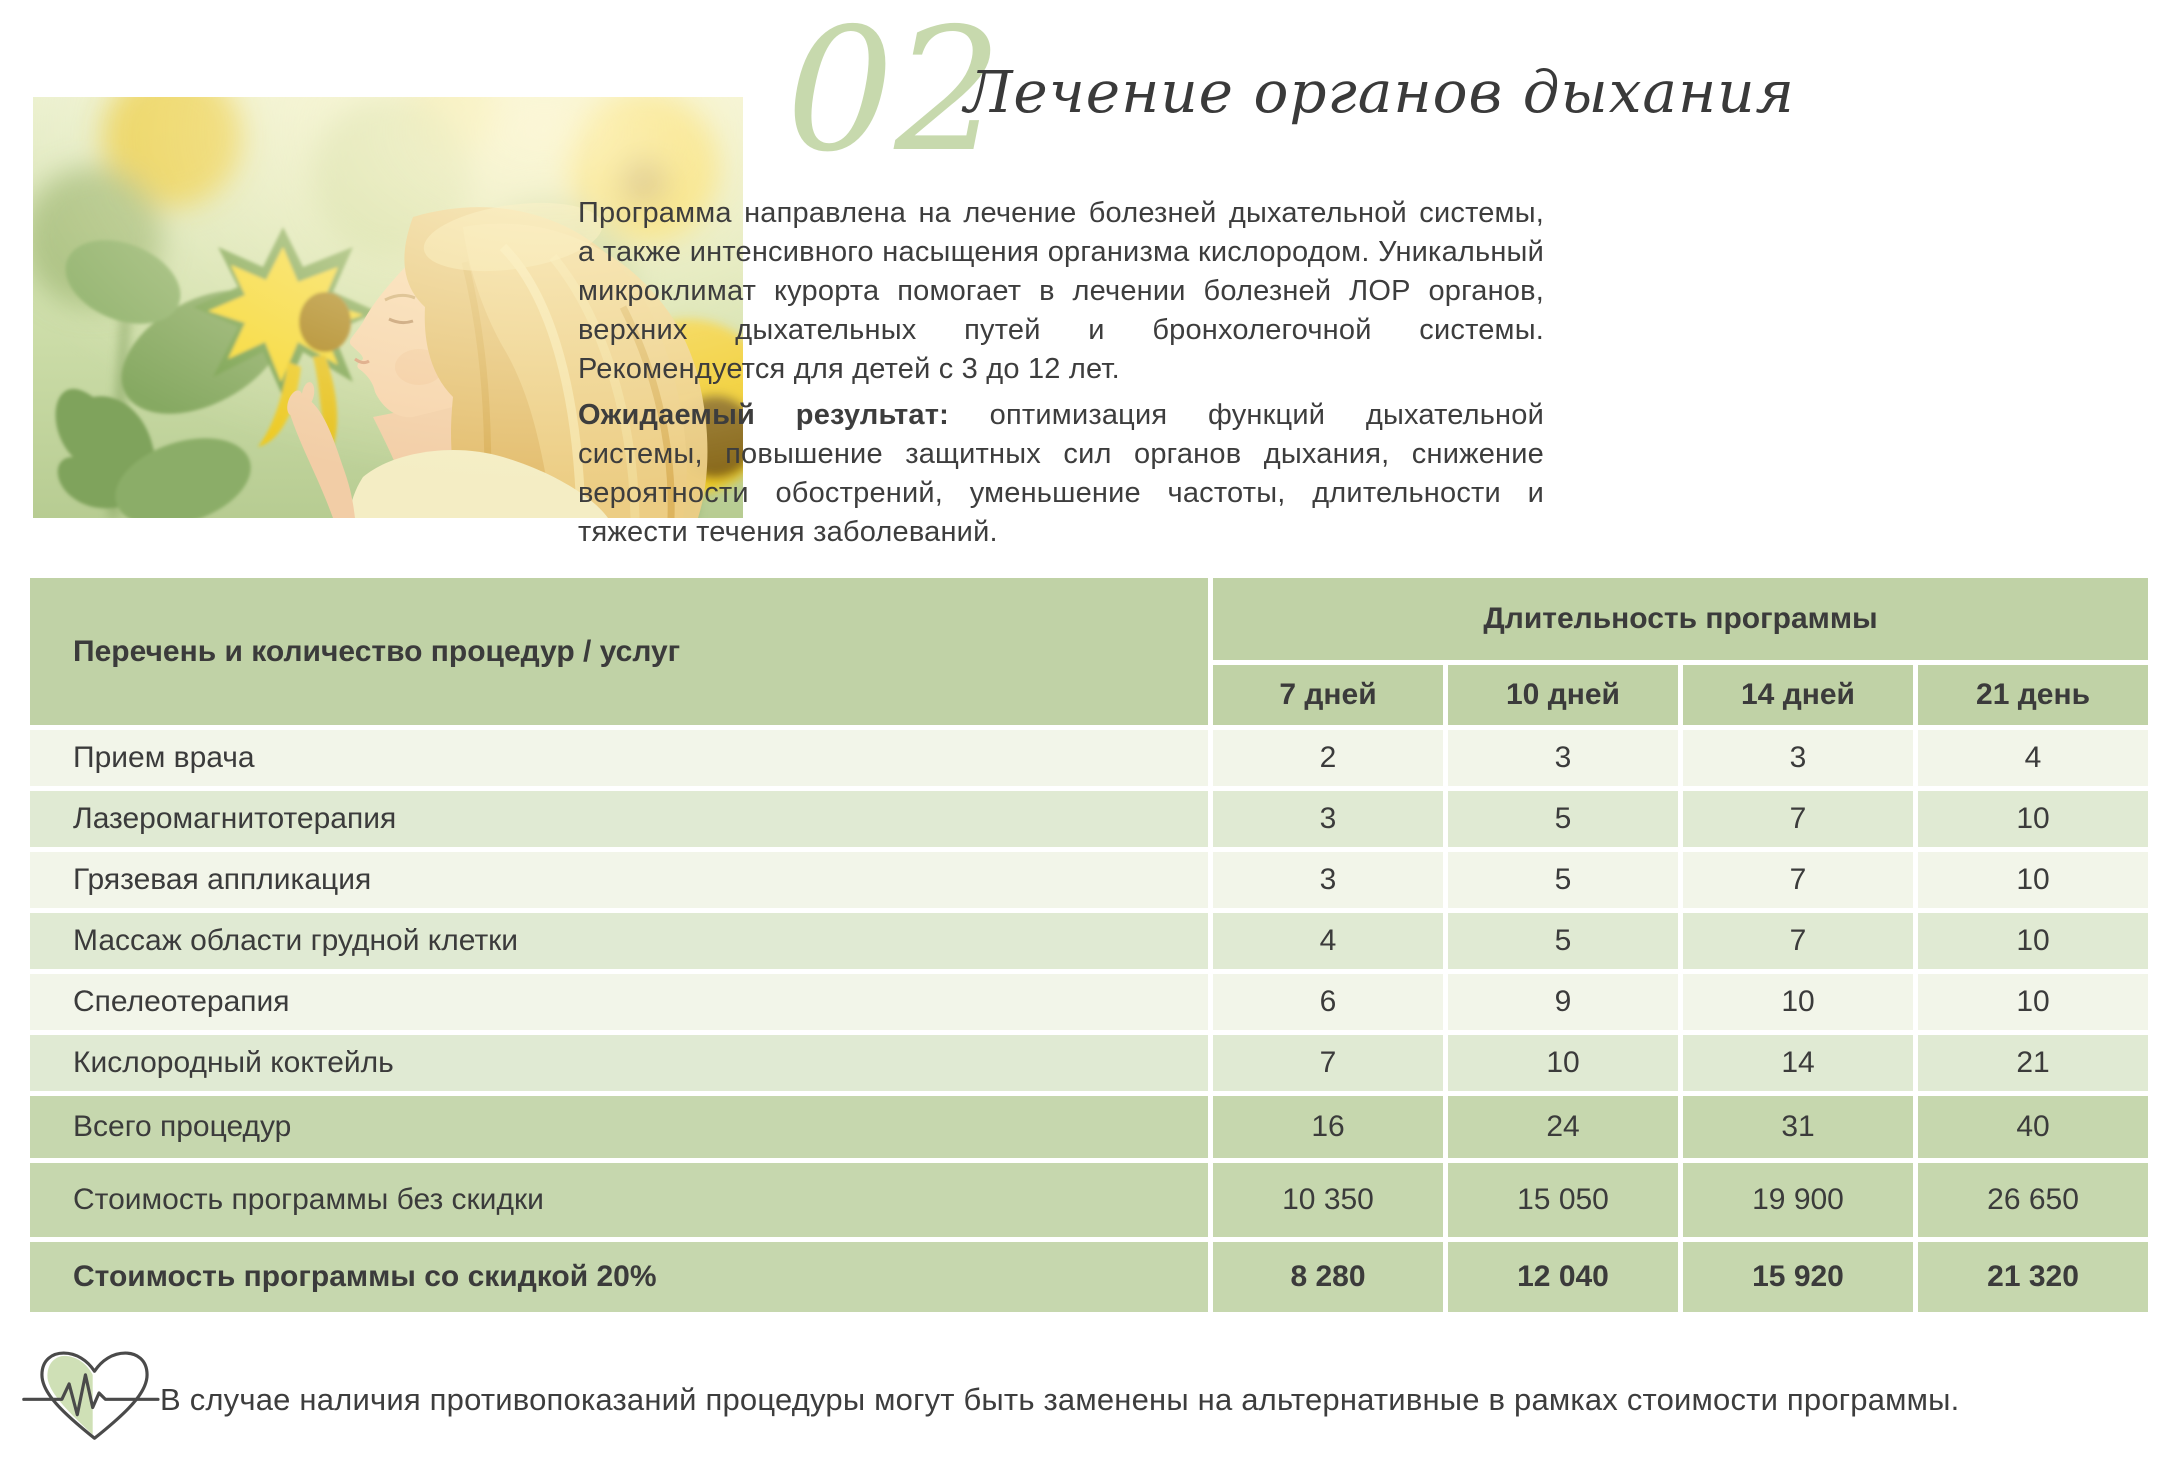  Describe the element at coordinates (619, 1200) in the screenshot. I see `row-label: Стоимость программы без скидки` at that location.